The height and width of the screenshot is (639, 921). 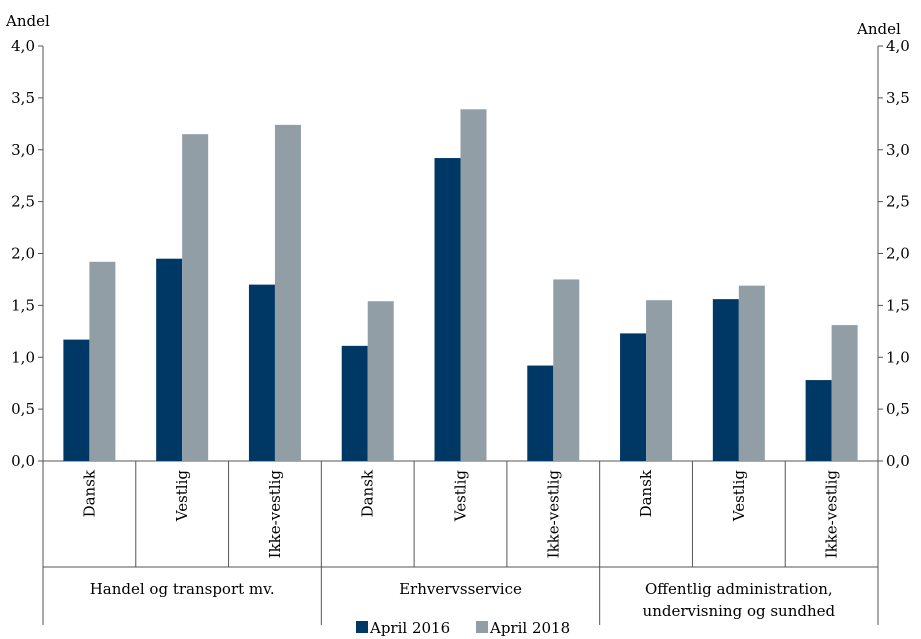 What do you see at coordinates (898, 461) in the screenshot?
I see `y-tick-label-right: 0,0` at bounding box center [898, 461].